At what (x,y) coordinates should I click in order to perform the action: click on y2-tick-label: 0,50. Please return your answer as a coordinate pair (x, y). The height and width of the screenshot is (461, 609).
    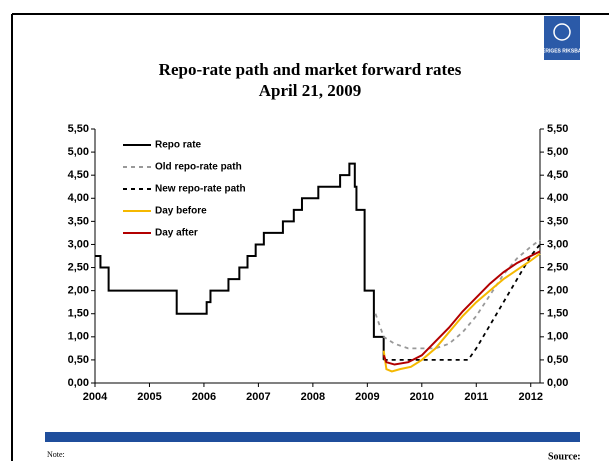
    Looking at the image, I should click on (557, 360).